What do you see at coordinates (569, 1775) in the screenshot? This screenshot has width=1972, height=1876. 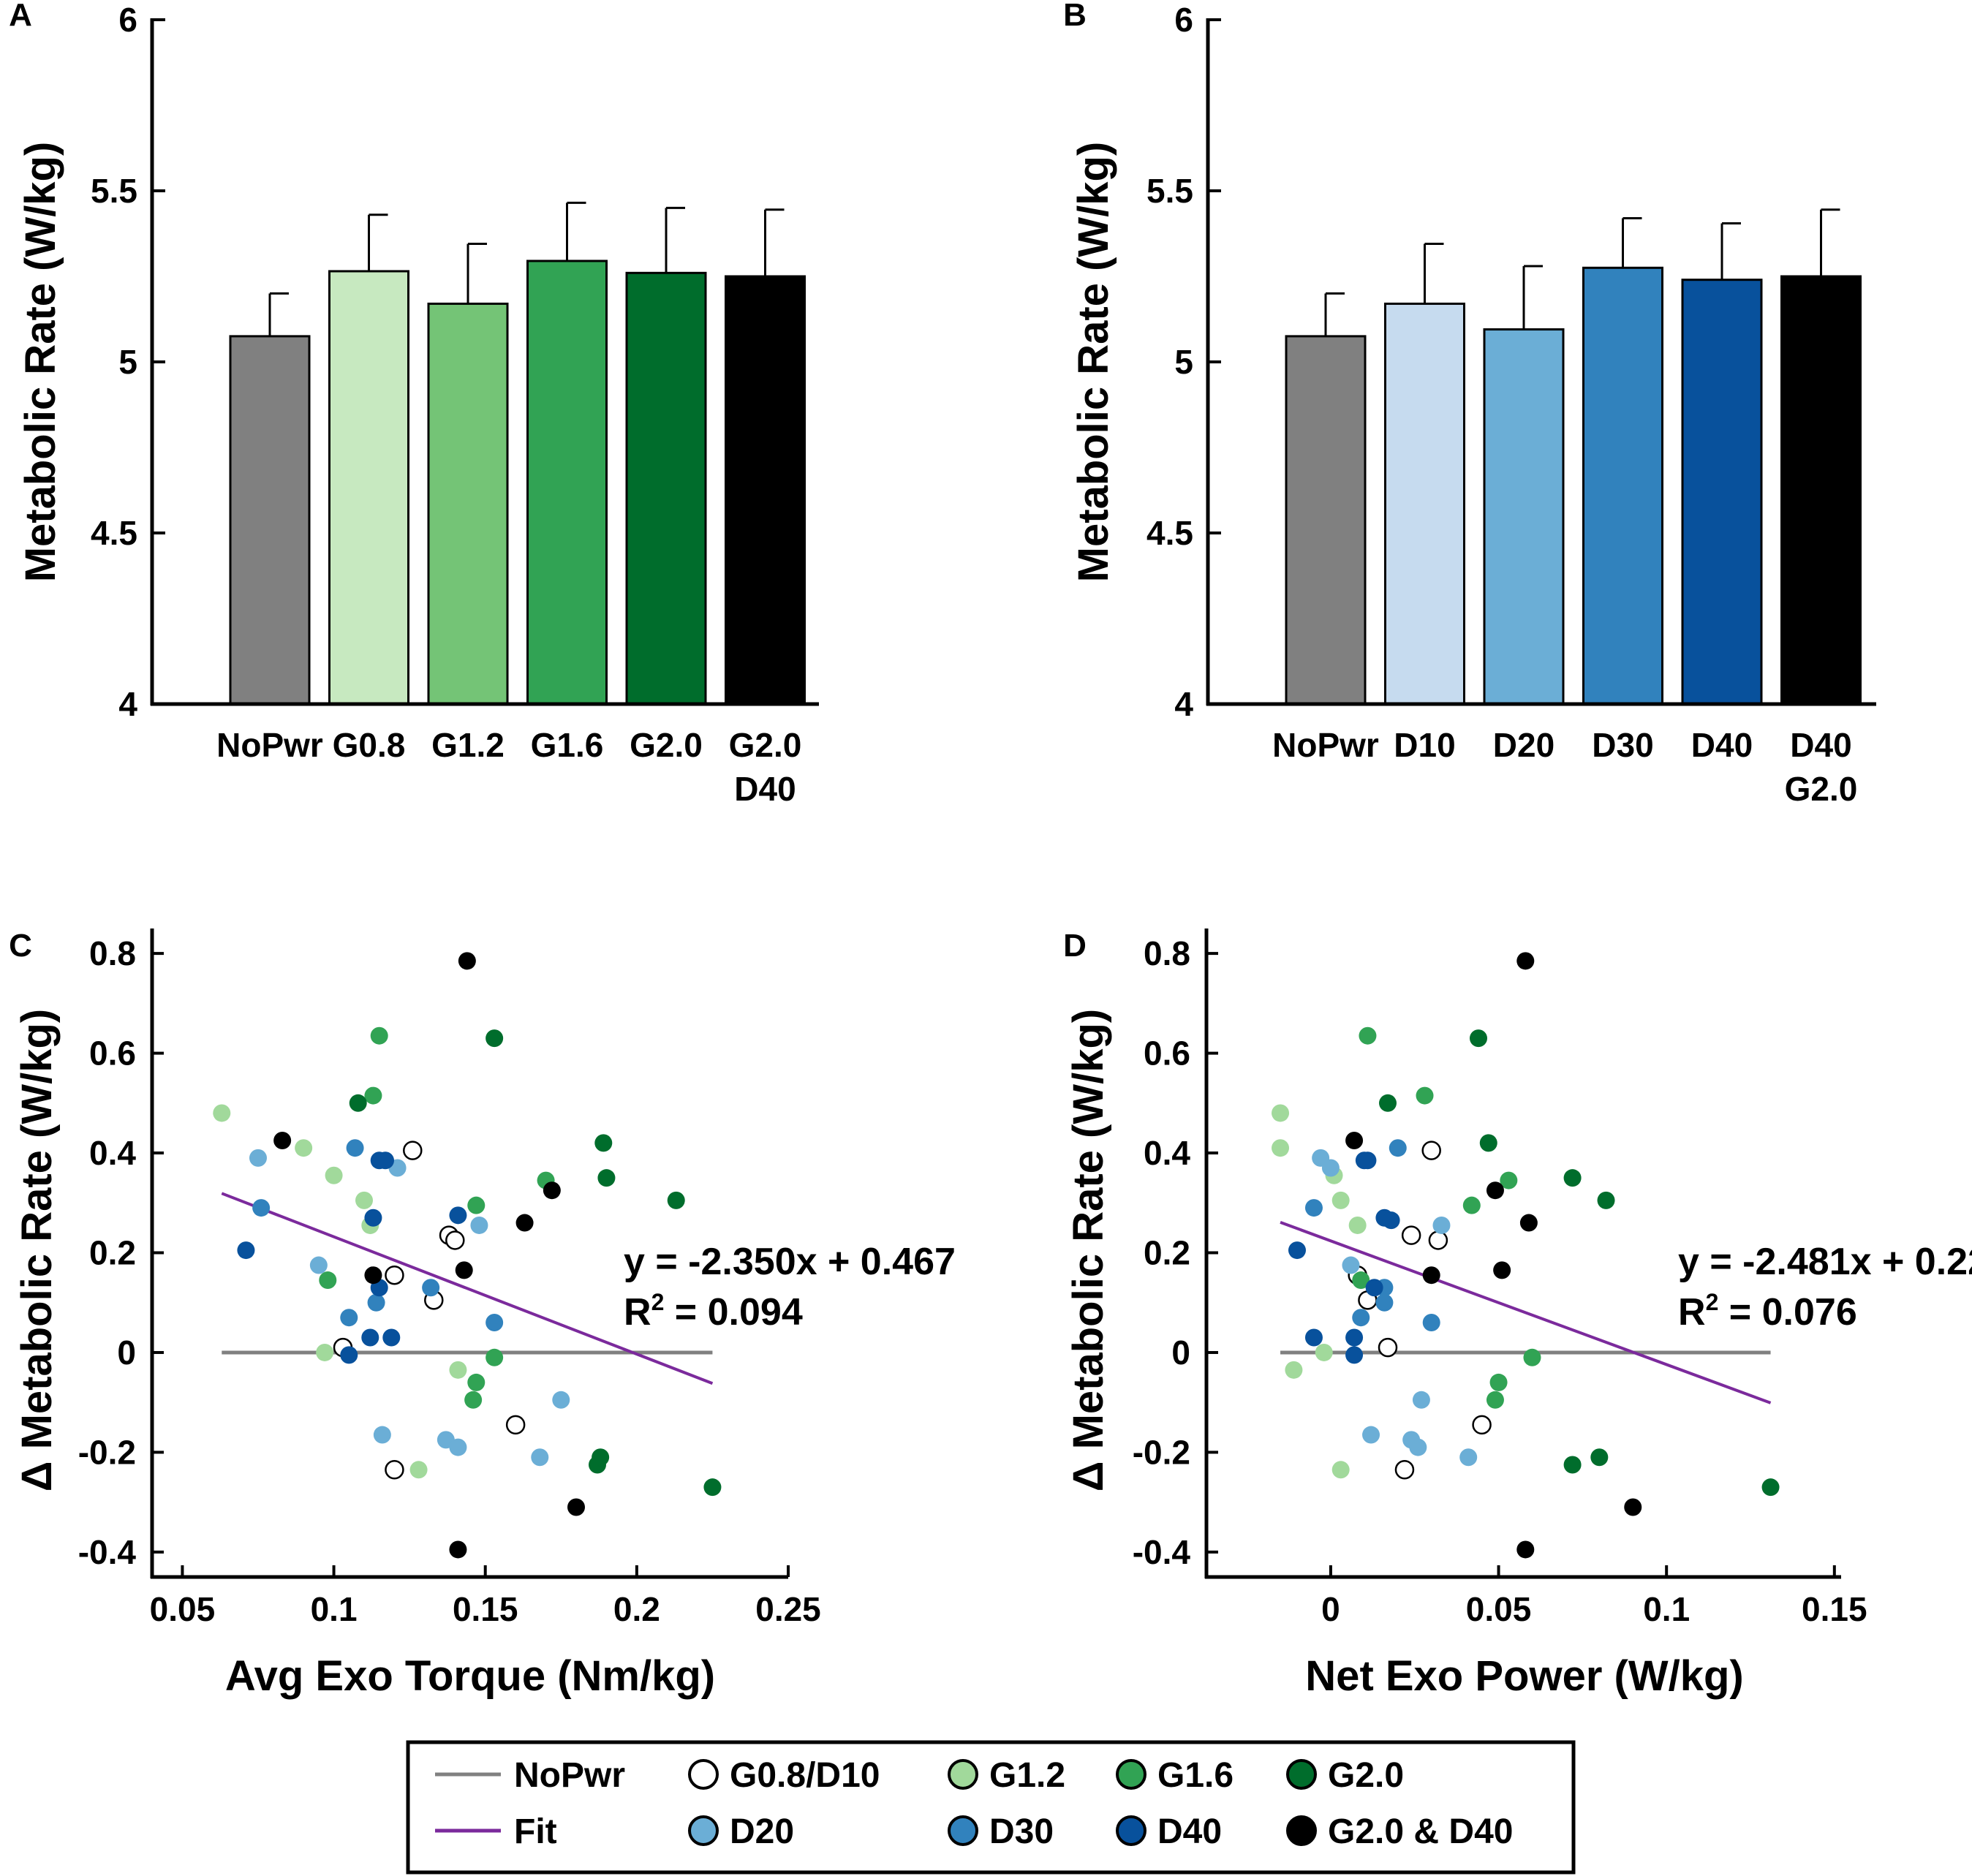 I see `legend-label: NoPwr` at bounding box center [569, 1775].